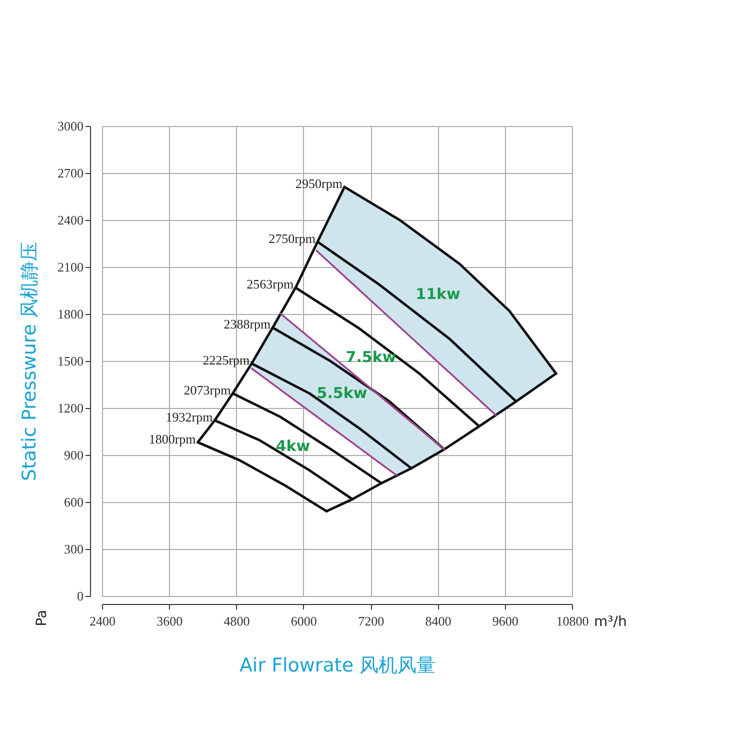 This screenshot has height=743, width=743. Describe the element at coordinates (438, 621) in the screenshot. I see `x-tick-label: 8400` at that location.